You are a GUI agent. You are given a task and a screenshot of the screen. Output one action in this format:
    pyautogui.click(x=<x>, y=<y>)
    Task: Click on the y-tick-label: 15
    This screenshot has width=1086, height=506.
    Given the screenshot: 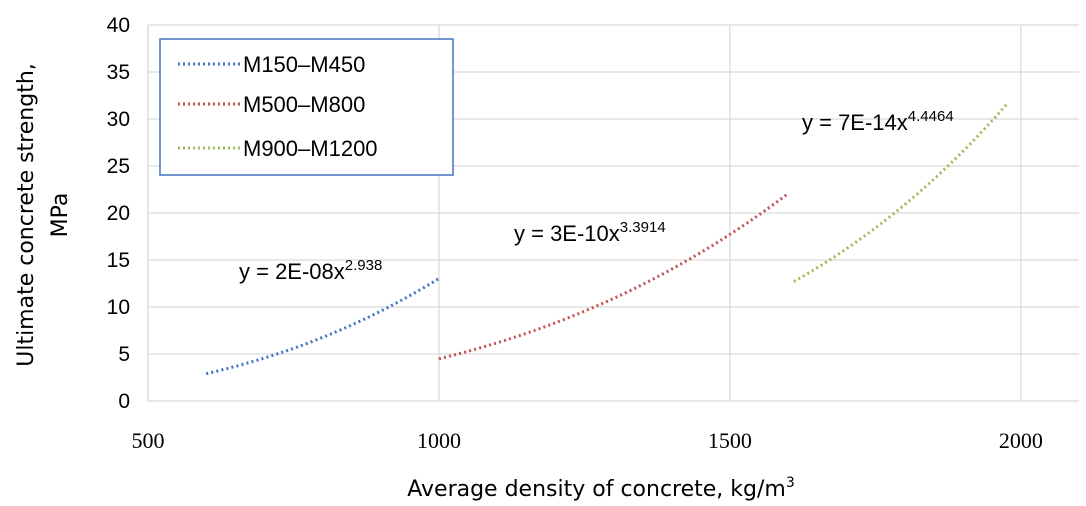 What is the action you would take?
    pyautogui.click(x=118, y=260)
    